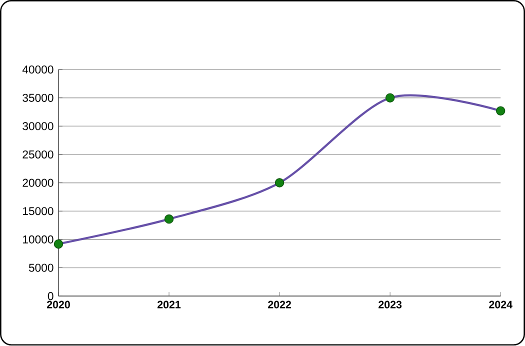  I want to click on x-tick-label: 2023, so click(390, 305).